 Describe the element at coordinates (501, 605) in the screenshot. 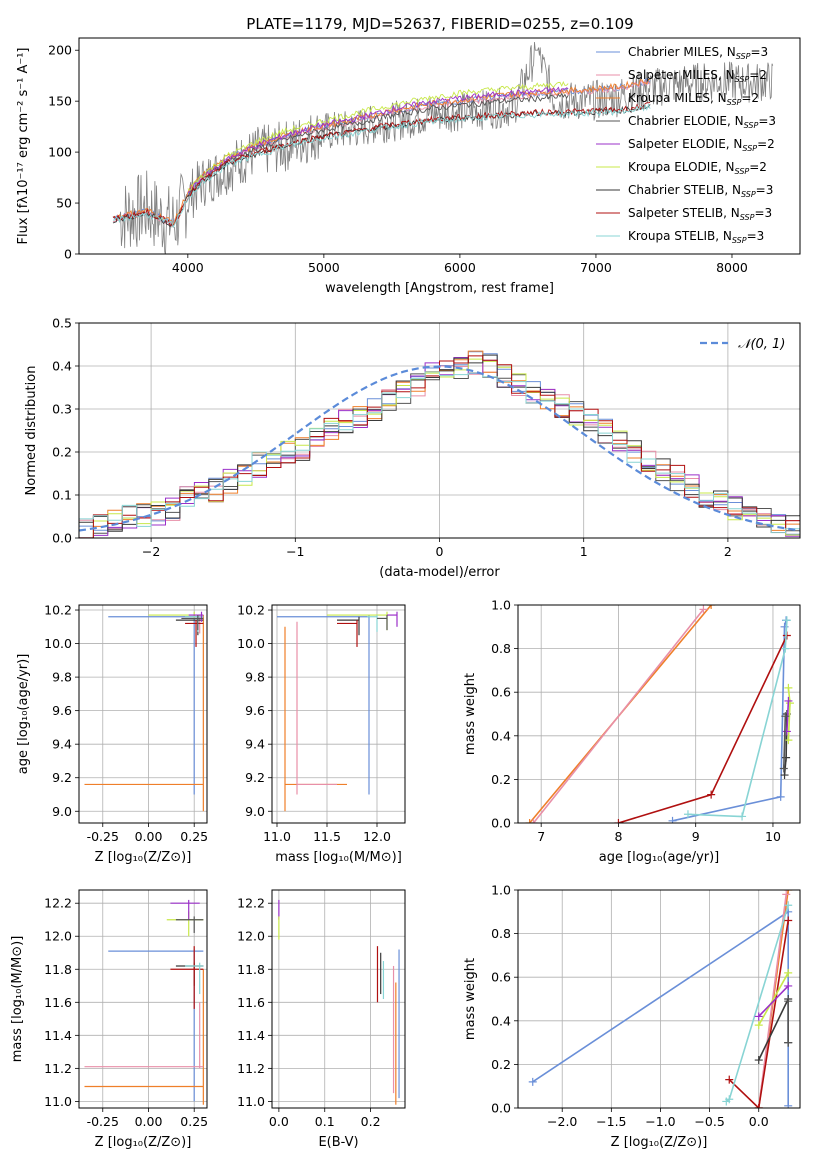

I see `y-tick-label: 1.0` at that location.